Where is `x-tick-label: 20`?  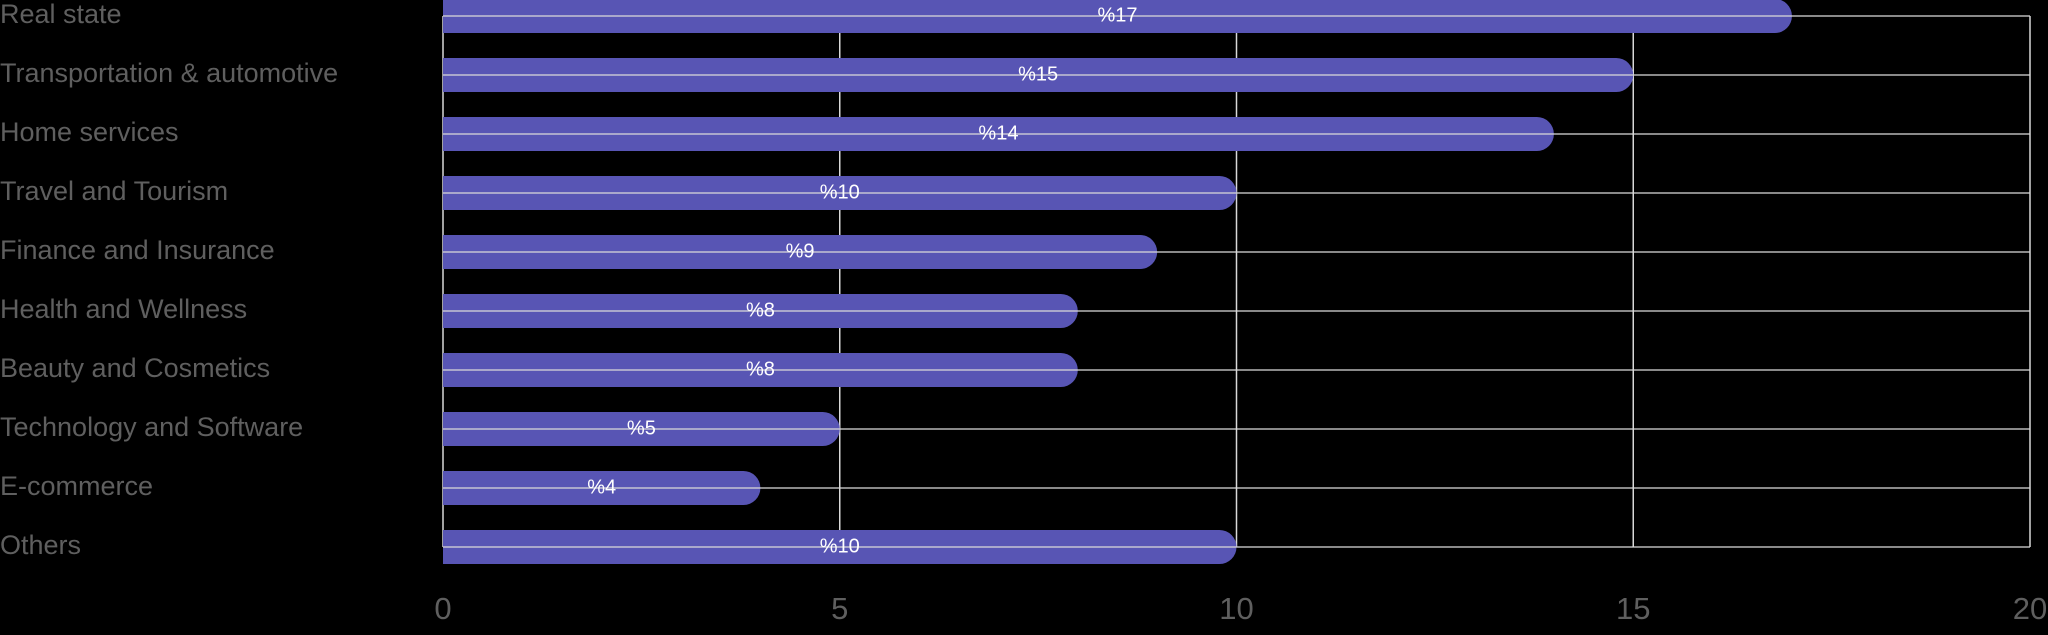 x-tick-label: 20 is located at coordinates (2030, 608).